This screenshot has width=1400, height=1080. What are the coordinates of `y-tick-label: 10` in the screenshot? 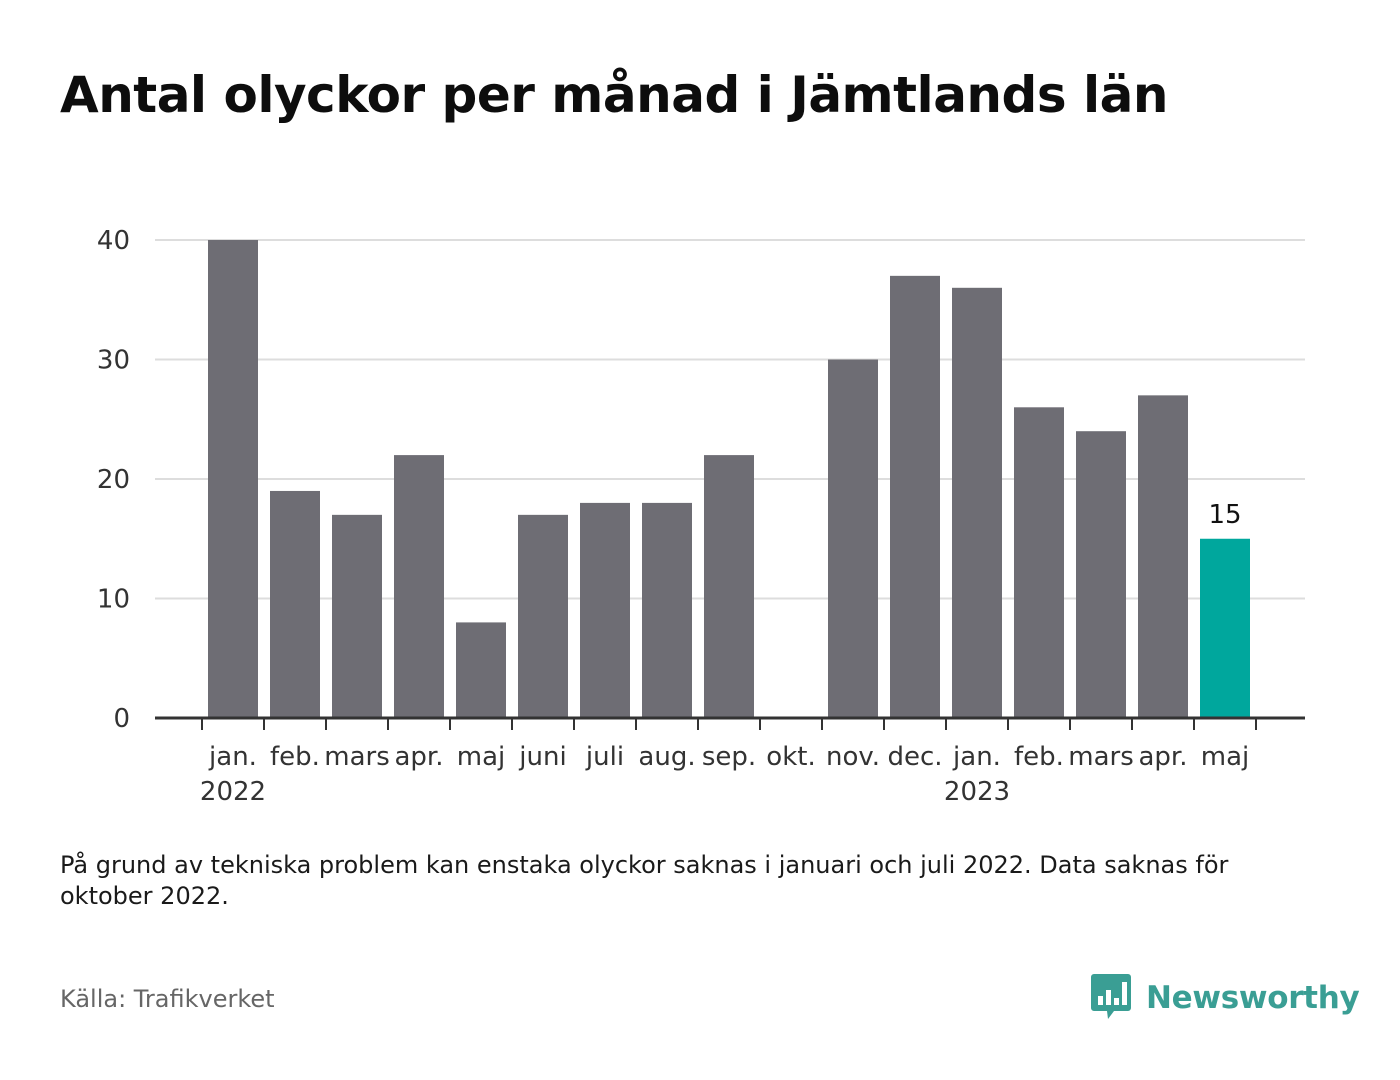 It's located at (113, 600).